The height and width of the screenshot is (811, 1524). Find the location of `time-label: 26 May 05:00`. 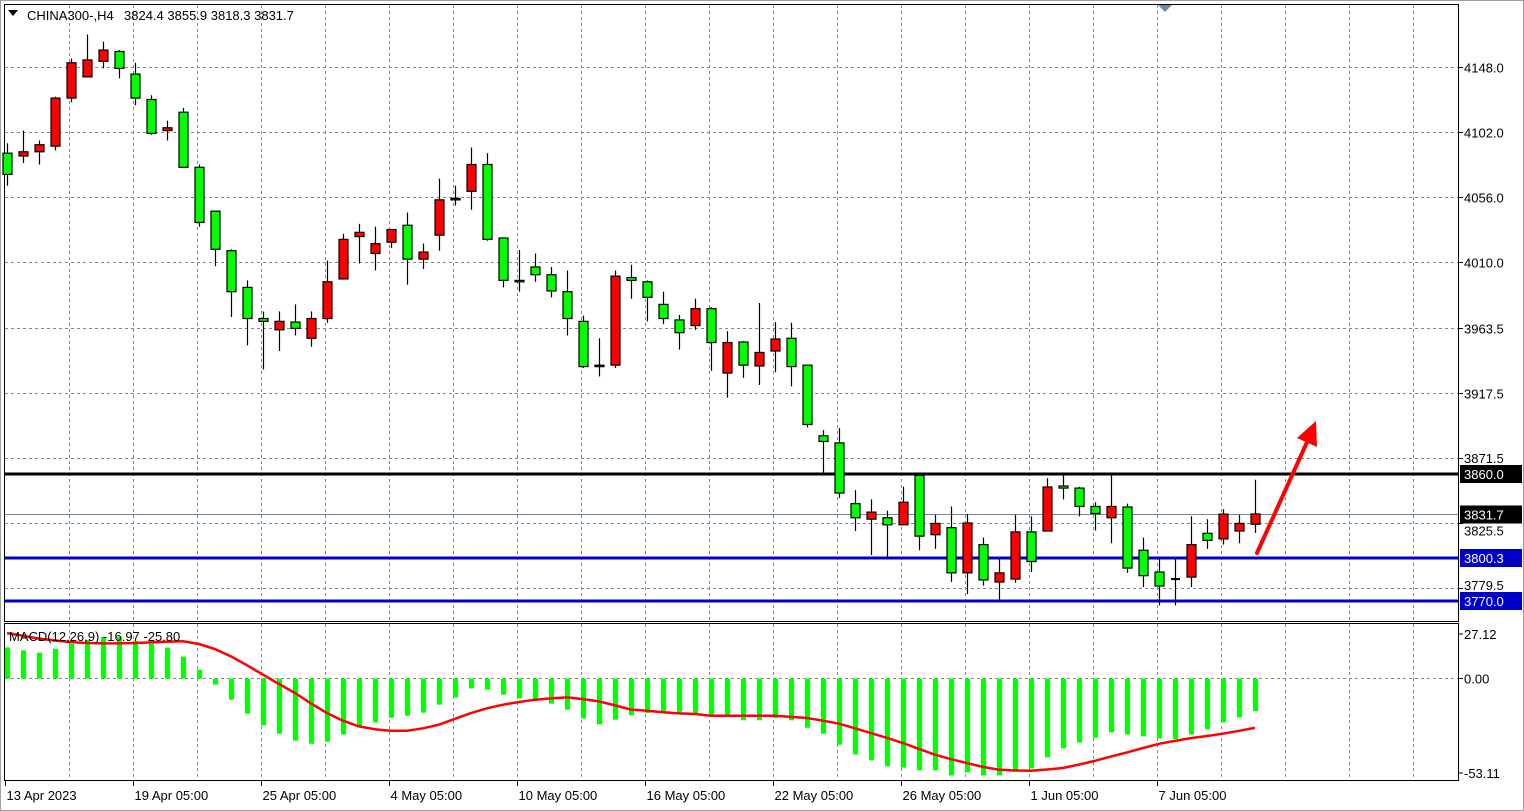

time-label: 26 May 05:00 is located at coordinates (942, 795).